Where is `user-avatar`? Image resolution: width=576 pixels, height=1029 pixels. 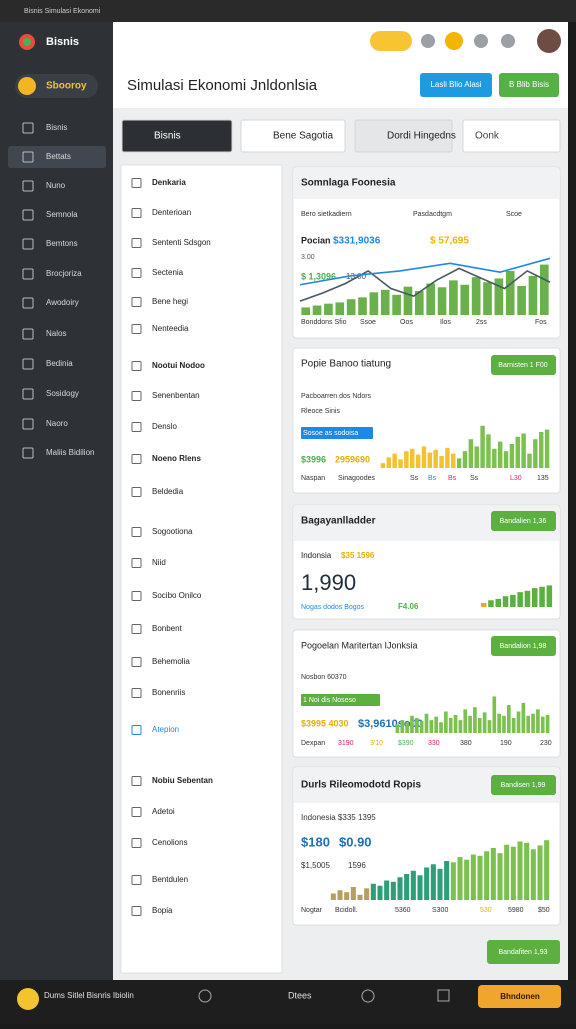
user-avatar is located at coordinates (28, 999).